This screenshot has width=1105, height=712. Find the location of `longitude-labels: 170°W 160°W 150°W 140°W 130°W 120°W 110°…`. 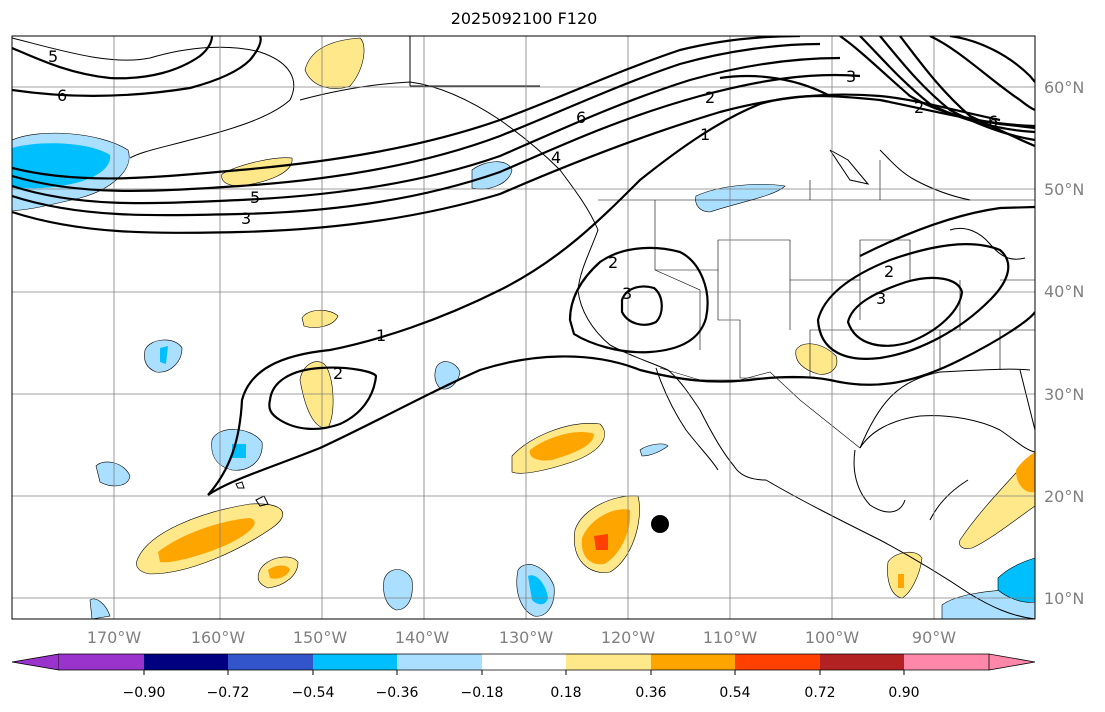

longitude-labels: 170°W 160°W 150°W 140°W 130°W 120°W 110°… is located at coordinates (521, 637).